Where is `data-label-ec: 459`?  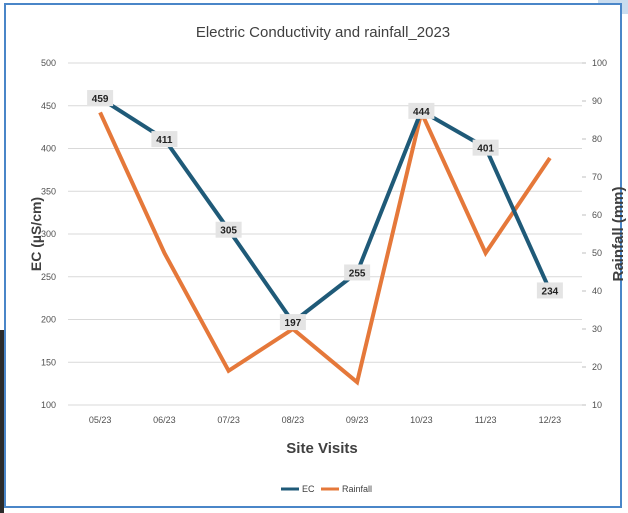 data-label-ec: 459 is located at coordinates (100, 98).